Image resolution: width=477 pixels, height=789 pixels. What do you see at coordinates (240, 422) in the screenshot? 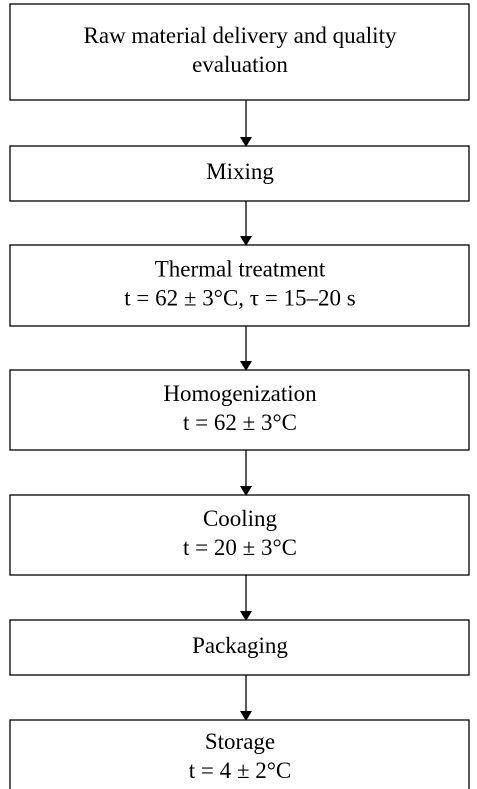
I see `box-label: t = 62 ± 3°C` at bounding box center [240, 422].